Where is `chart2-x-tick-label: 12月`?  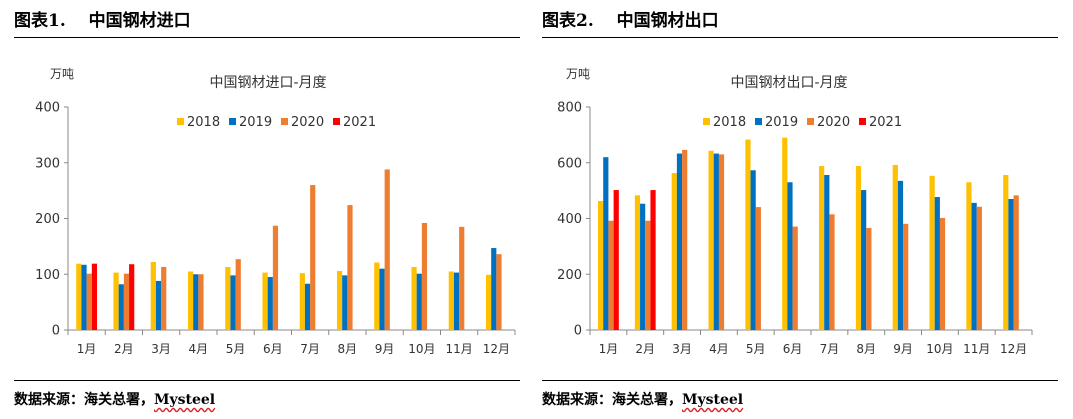
chart2-x-tick-label: 12月 is located at coordinates (1013, 349).